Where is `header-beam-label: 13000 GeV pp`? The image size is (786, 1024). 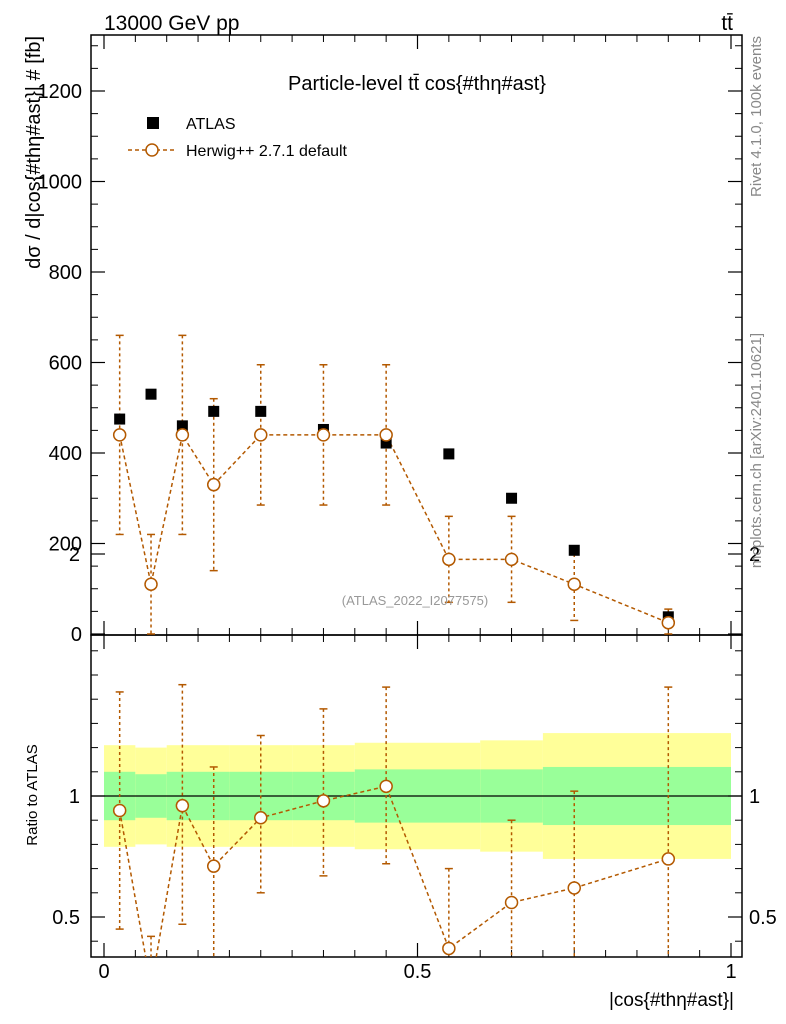
header-beam-label: 13000 GeV pp is located at coordinates (171, 23).